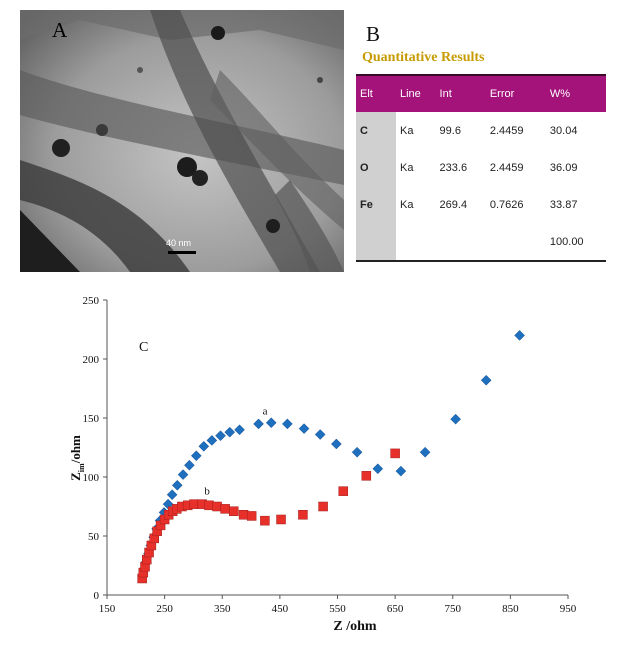 The height and width of the screenshot is (649, 637). What do you see at coordinates (460, 93) in the screenshot?
I see `column-header: Int` at bounding box center [460, 93].